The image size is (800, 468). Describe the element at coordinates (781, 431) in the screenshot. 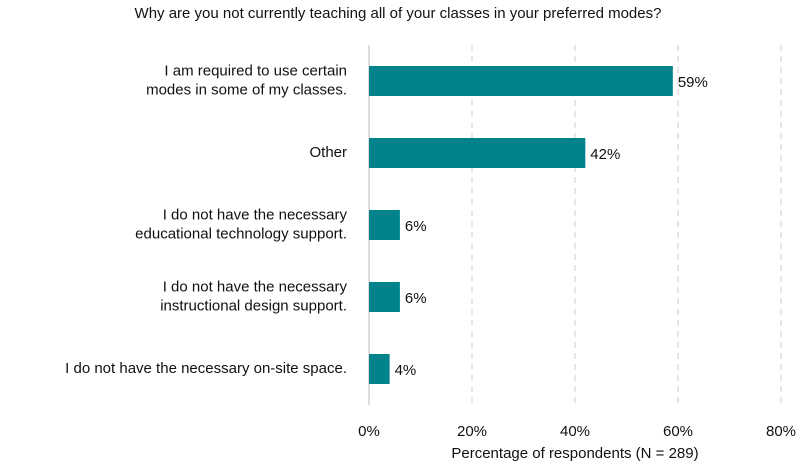

I see `x-tick-label: 80%` at that location.